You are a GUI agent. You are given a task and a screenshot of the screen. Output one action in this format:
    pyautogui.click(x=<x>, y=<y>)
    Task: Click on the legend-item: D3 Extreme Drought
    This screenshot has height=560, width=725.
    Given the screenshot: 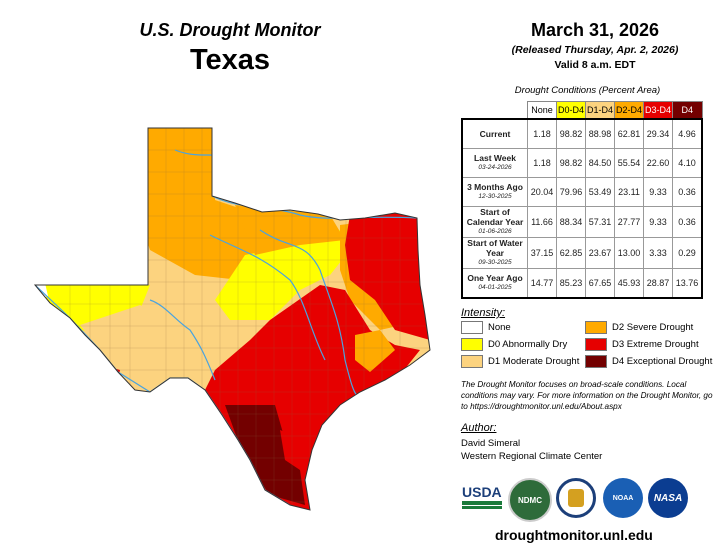 What is the action you would take?
    pyautogui.click(x=642, y=344)
    